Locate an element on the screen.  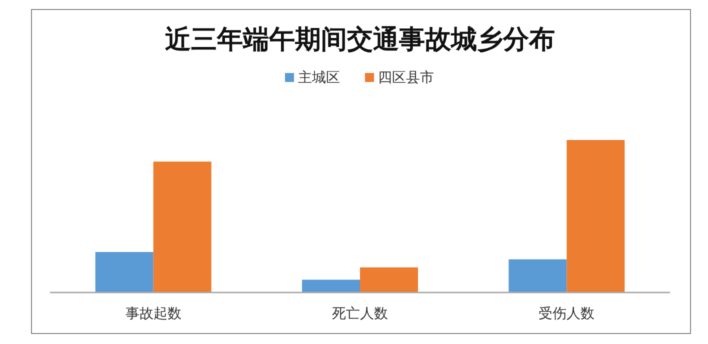
x-tick-label: 死亡人数 is located at coordinates (360, 314).